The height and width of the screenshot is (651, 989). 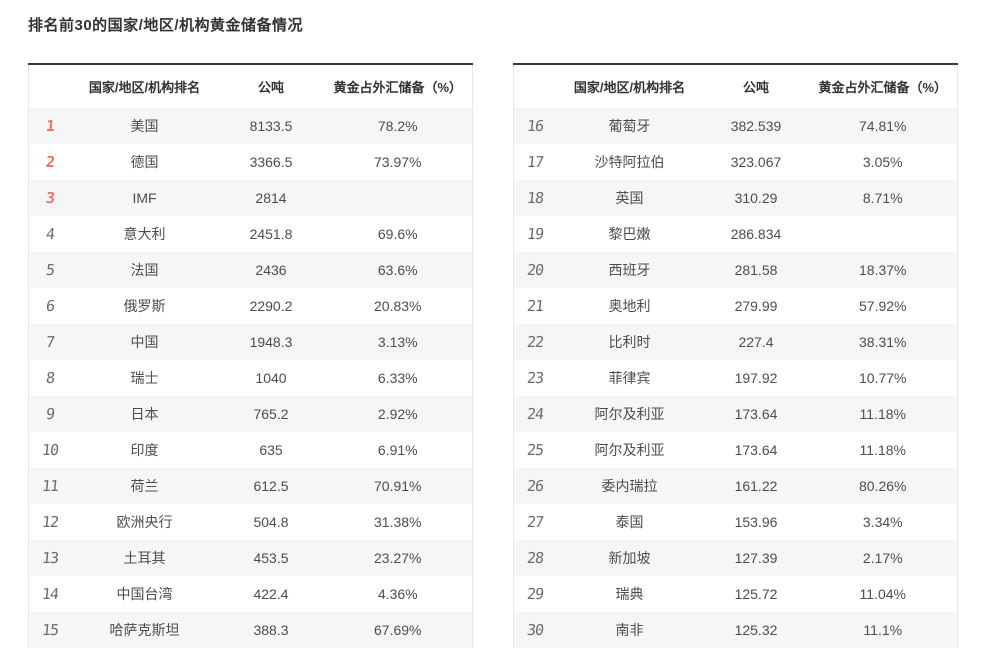 I want to click on pct-cell: 11.04%, so click(x=882, y=594).